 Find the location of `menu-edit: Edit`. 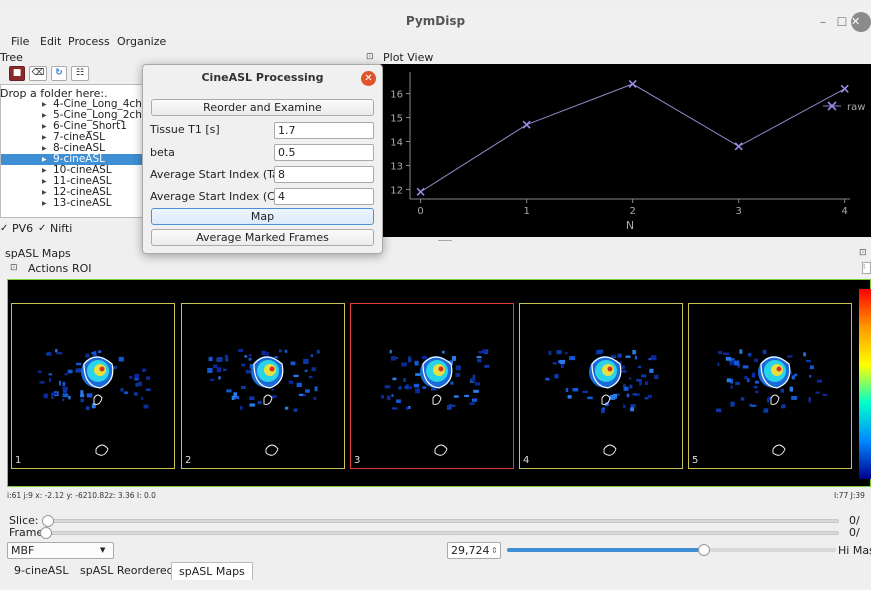

menu-edit: Edit is located at coordinates (51, 41).